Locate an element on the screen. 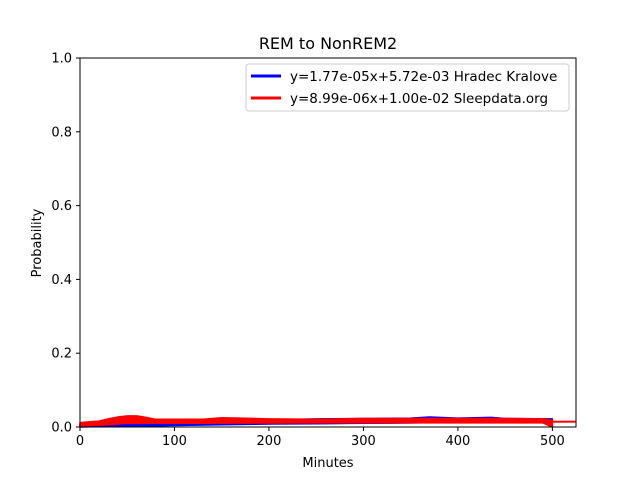 The image size is (640, 480). y-tick-label: 0.8 is located at coordinates (61, 132).